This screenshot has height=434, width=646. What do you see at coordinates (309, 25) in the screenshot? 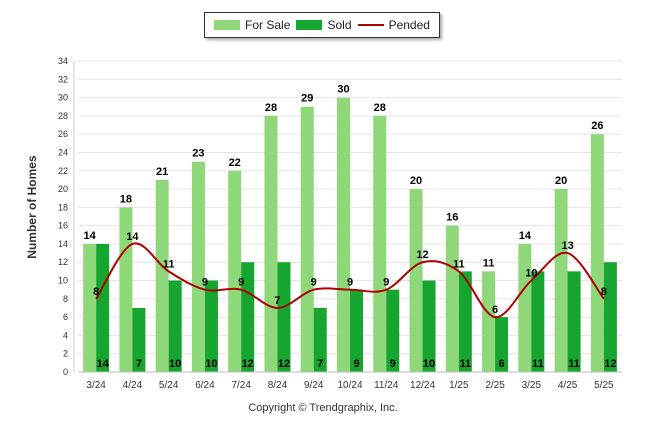
I see `legend-swatch-sold` at bounding box center [309, 25].